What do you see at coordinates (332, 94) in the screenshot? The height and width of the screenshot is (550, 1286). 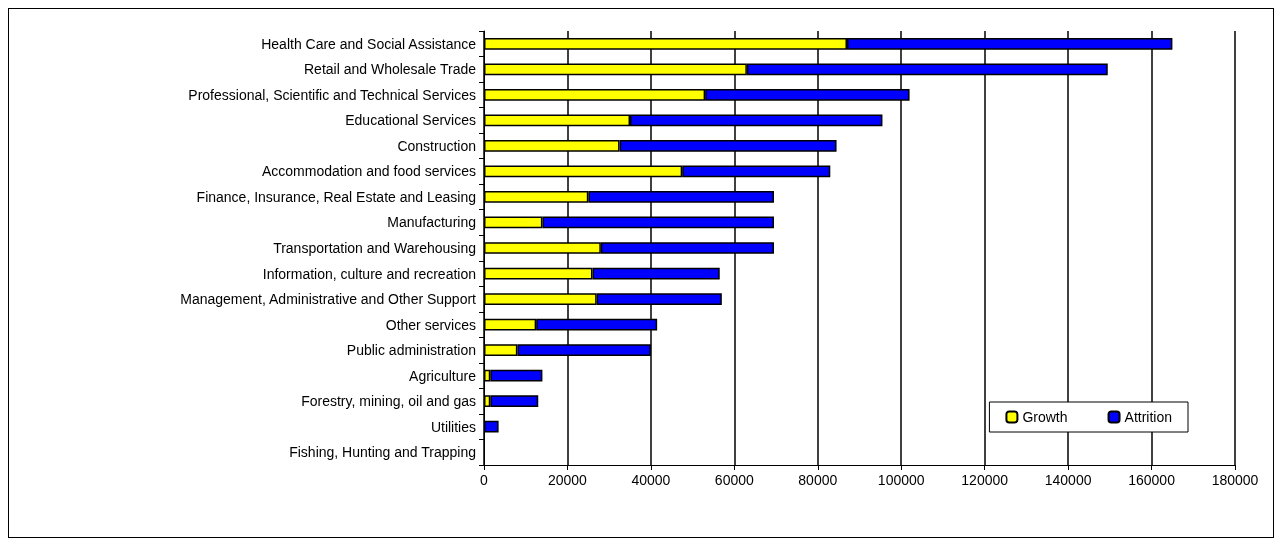 I see `y-tick-label: Professional, Scientific and Technical Services` at bounding box center [332, 94].